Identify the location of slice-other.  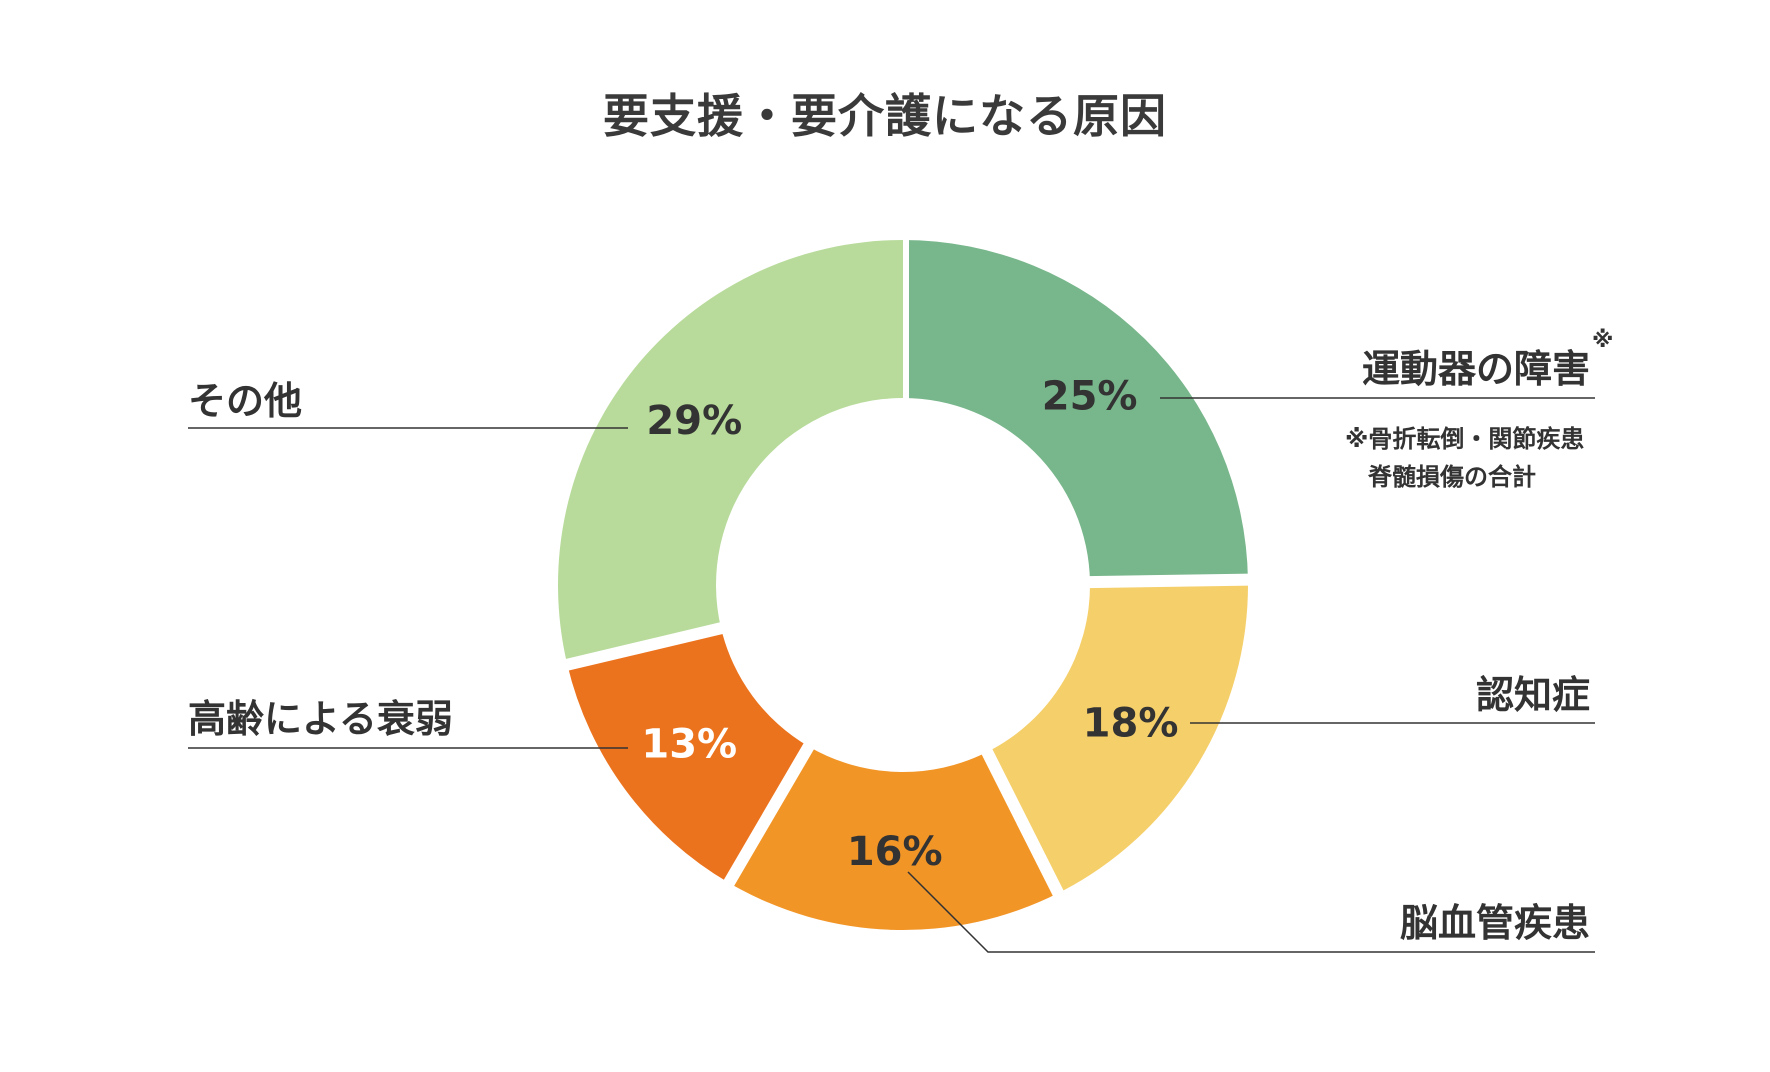
(730, 452).